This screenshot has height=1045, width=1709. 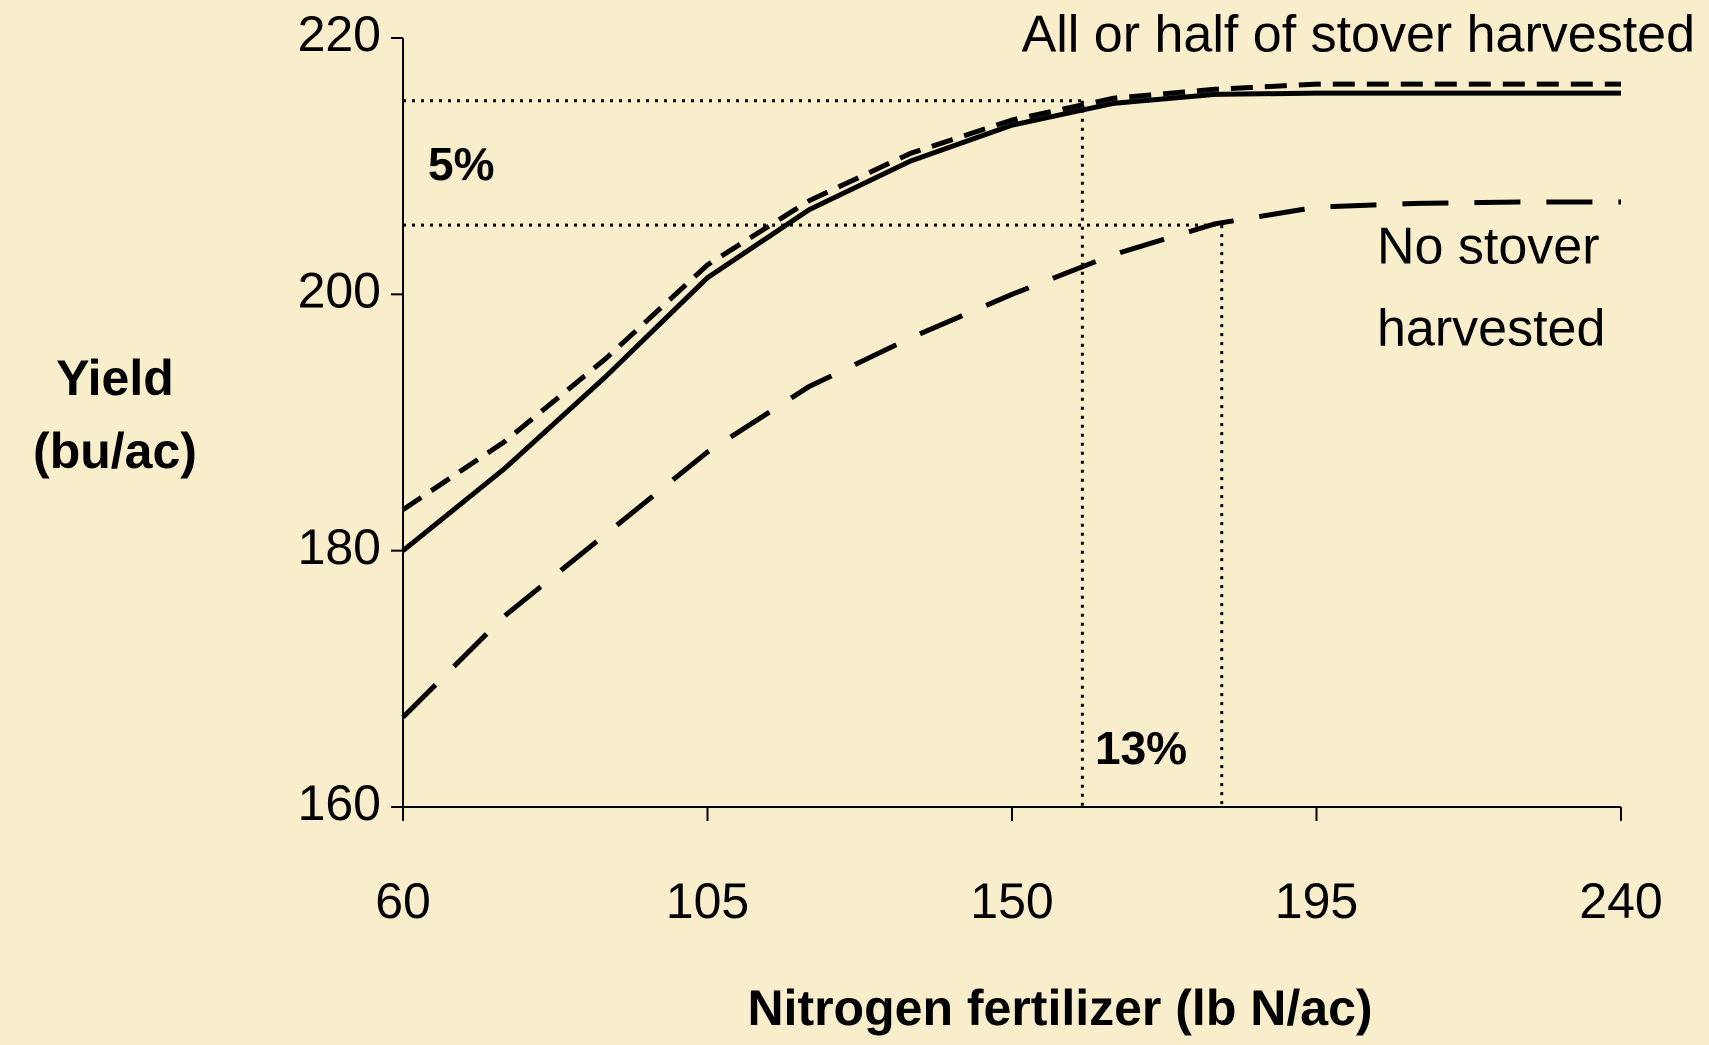 I want to click on x-tick-label: 195, so click(x=1316, y=901).